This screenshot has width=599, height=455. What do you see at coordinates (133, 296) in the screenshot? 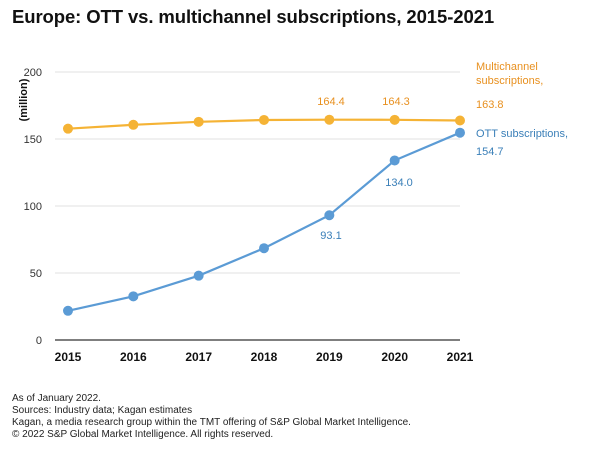
I see `ott-point-2016` at bounding box center [133, 296].